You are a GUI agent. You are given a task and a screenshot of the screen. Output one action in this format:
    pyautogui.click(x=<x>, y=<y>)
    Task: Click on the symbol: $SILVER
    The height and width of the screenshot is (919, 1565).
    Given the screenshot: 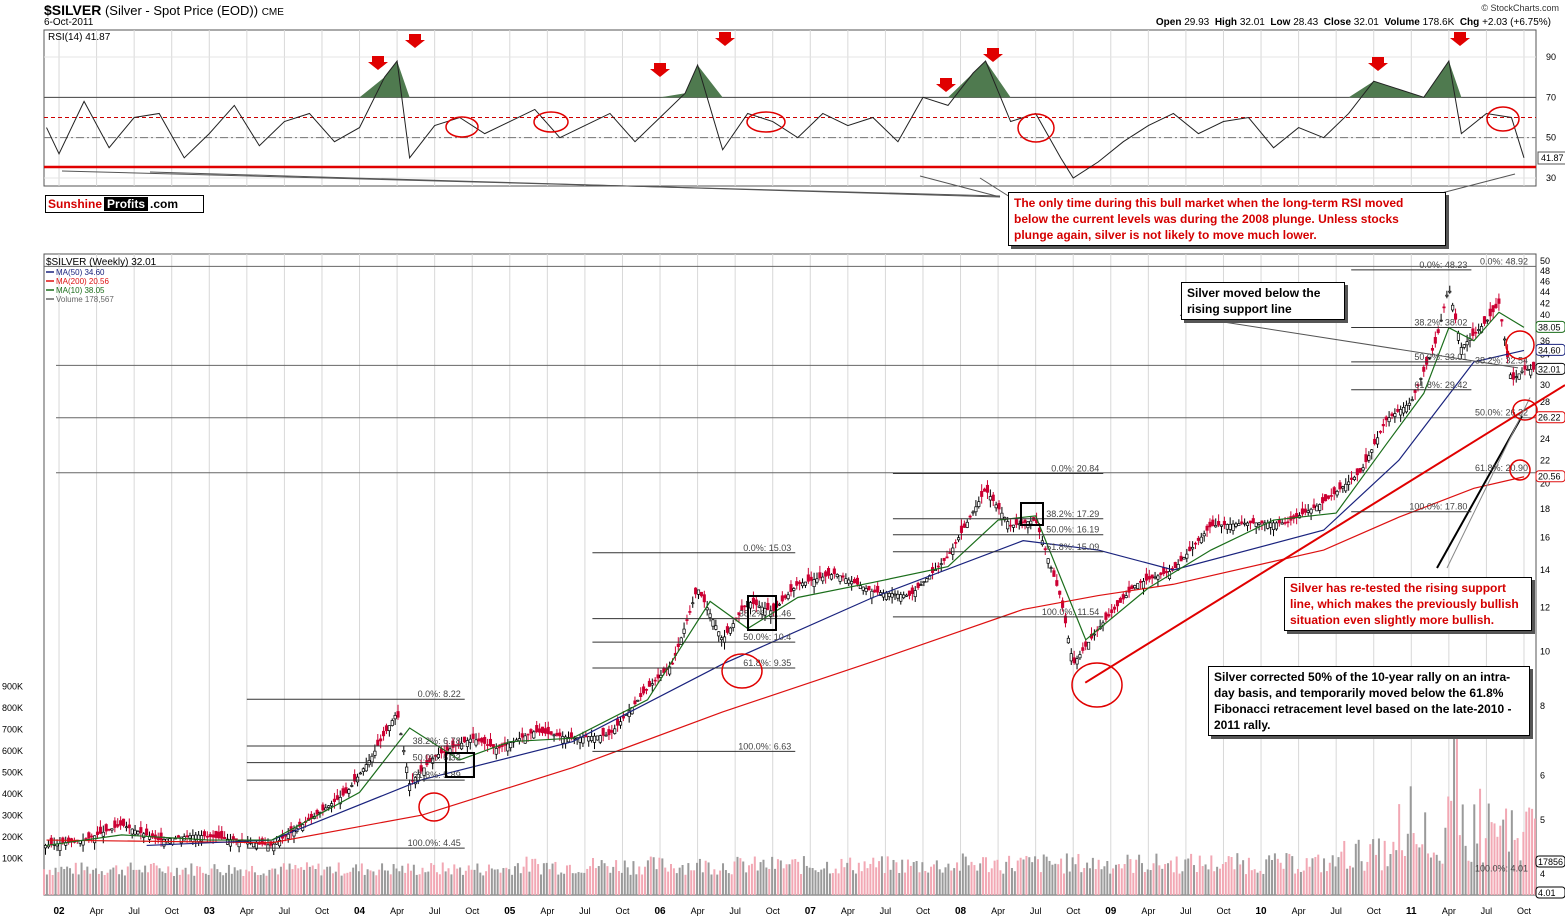 What is the action you would take?
    pyautogui.click(x=73, y=10)
    